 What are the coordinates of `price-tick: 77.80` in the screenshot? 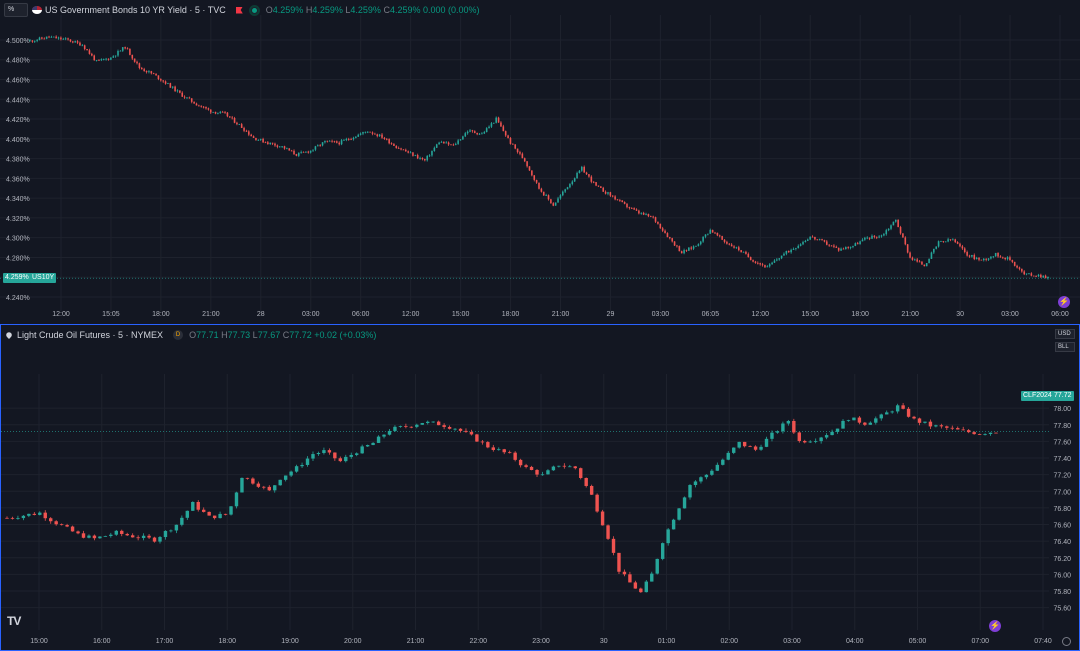 It's located at (1062, 426).